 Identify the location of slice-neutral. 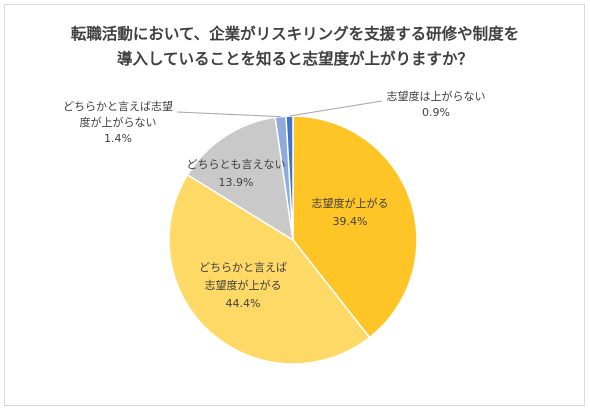
(240, 179).